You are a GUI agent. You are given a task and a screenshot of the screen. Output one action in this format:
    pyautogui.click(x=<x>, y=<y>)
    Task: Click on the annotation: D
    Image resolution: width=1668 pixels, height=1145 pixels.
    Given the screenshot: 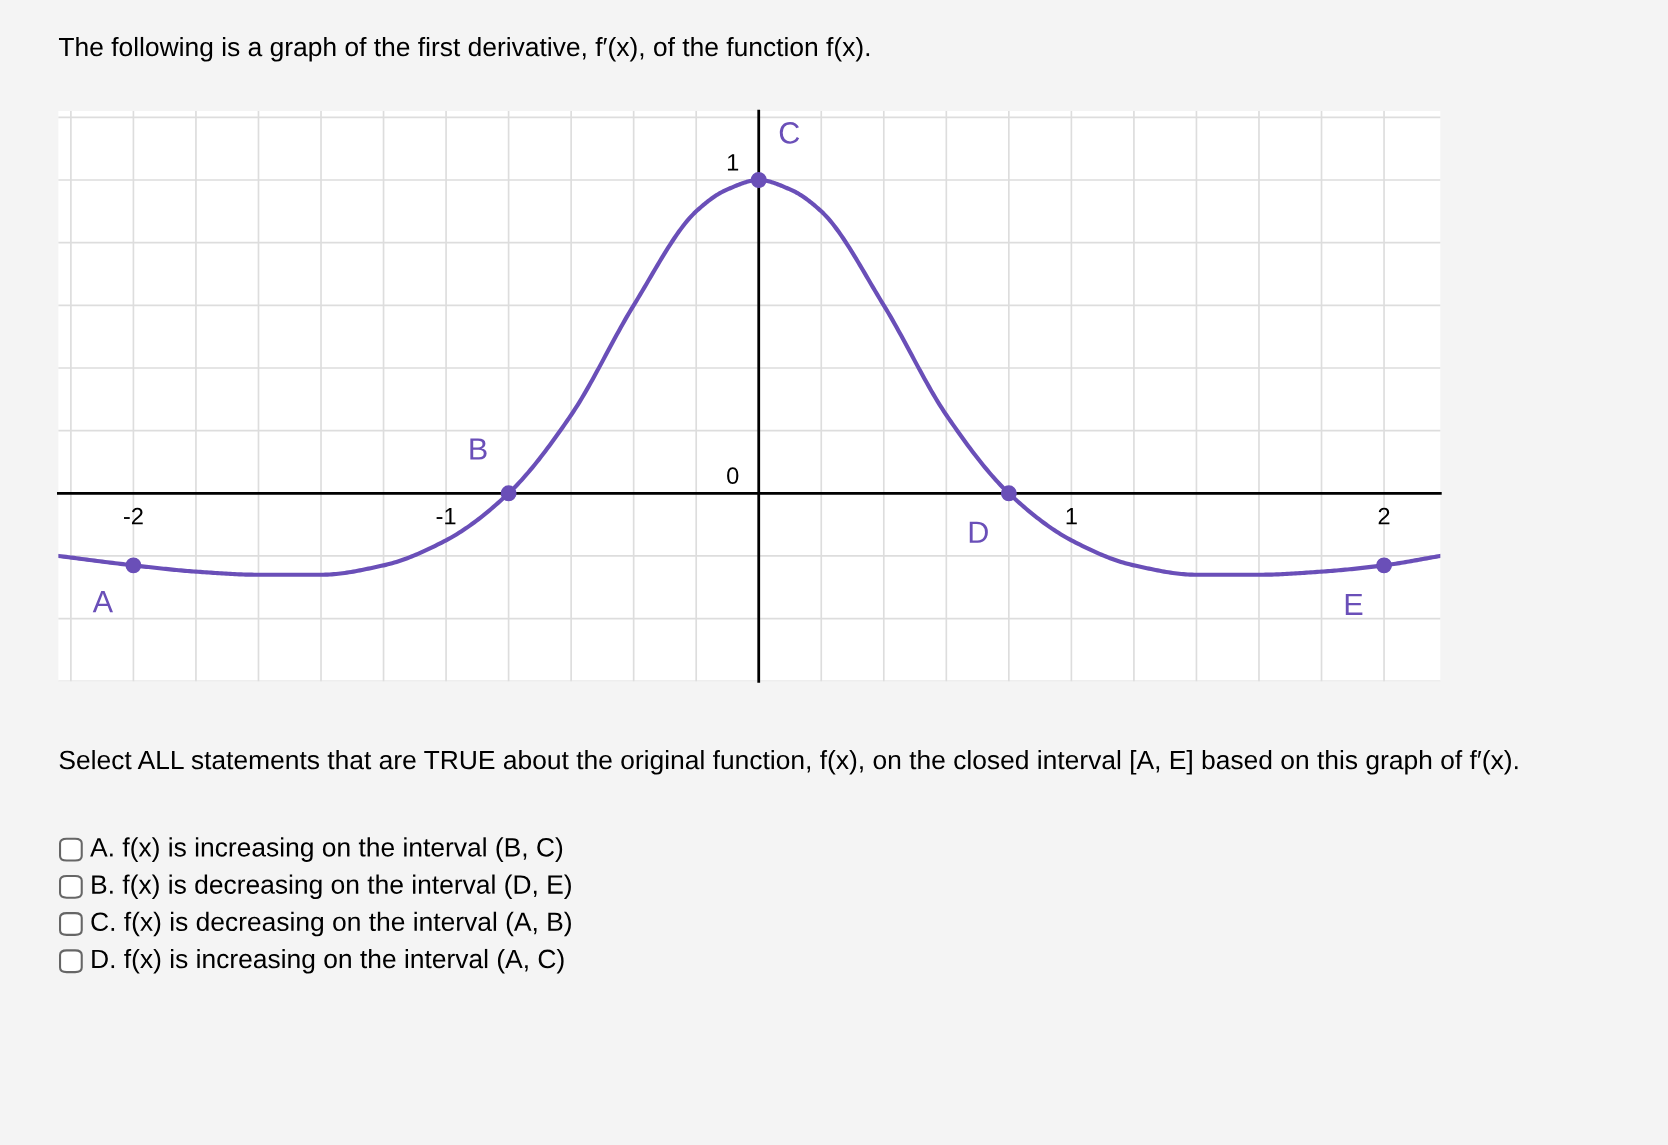 What is the action you would take?
    pyautogui.click(x=978, y=532)
    